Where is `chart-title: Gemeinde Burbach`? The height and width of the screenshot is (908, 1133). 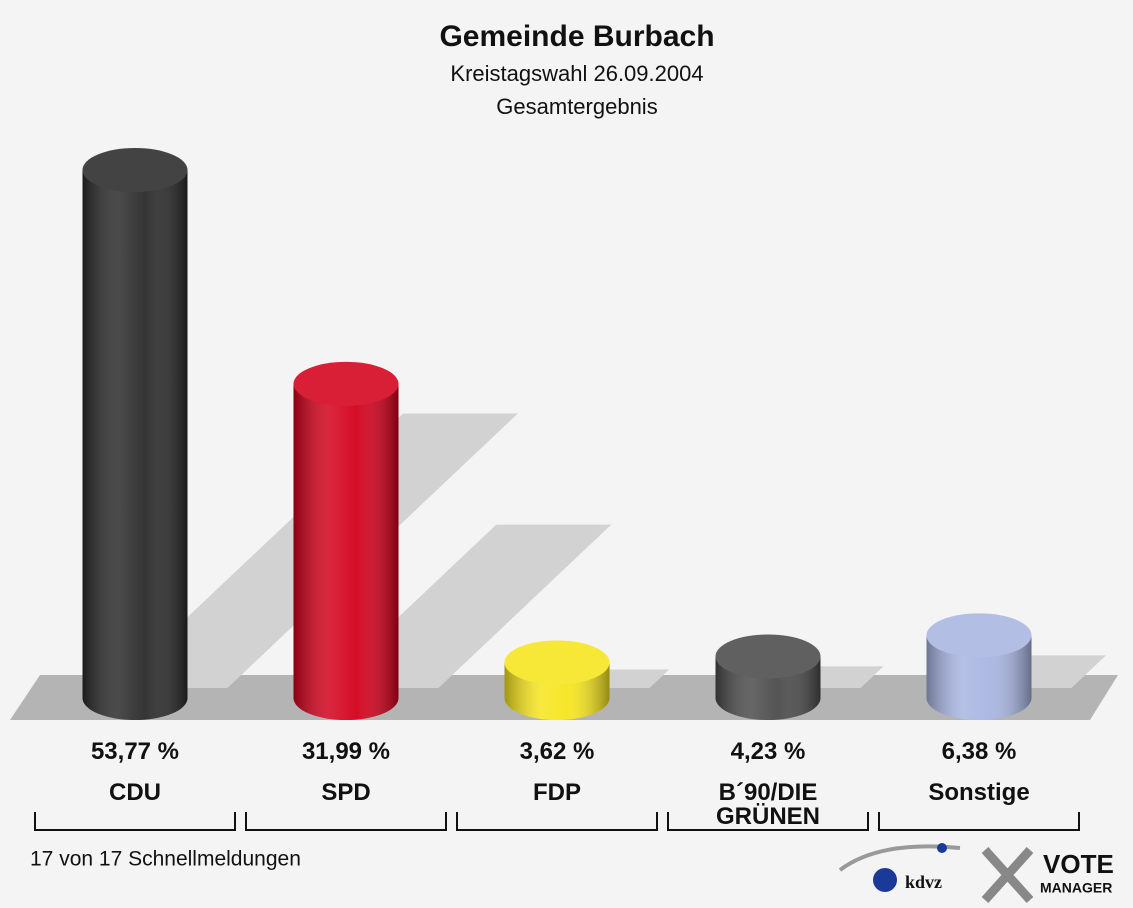
chart-title: Gemeinde Burbach is located at coordinates (576, 36).